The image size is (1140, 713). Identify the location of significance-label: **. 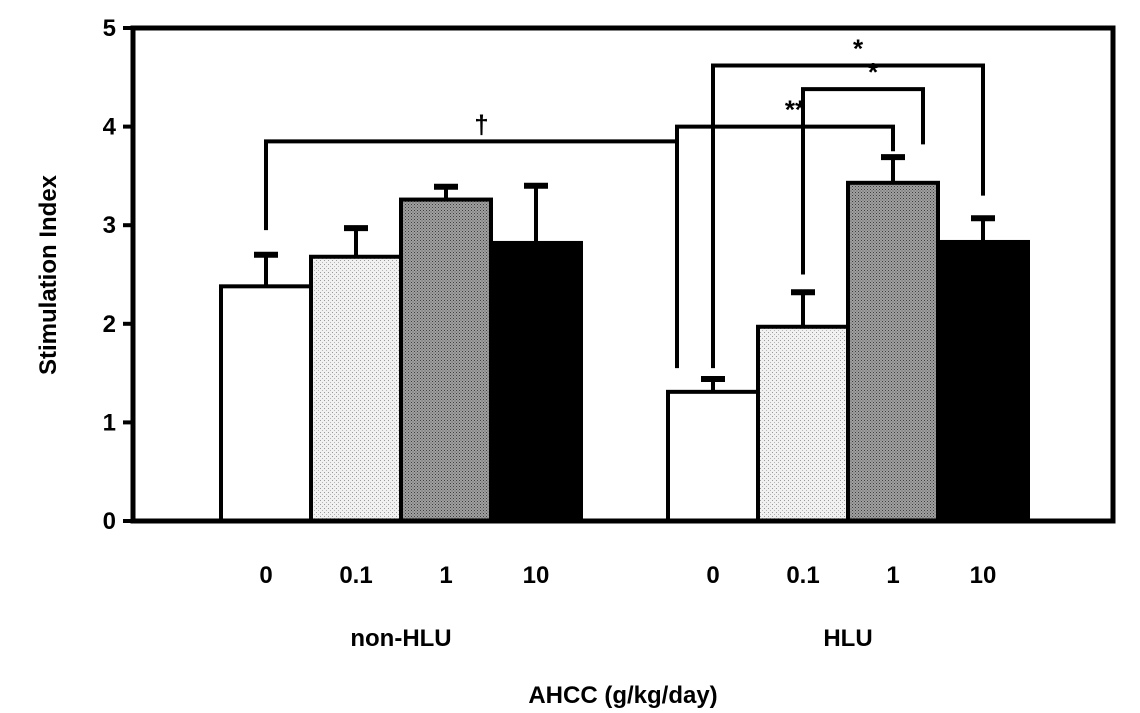
(795, 110).